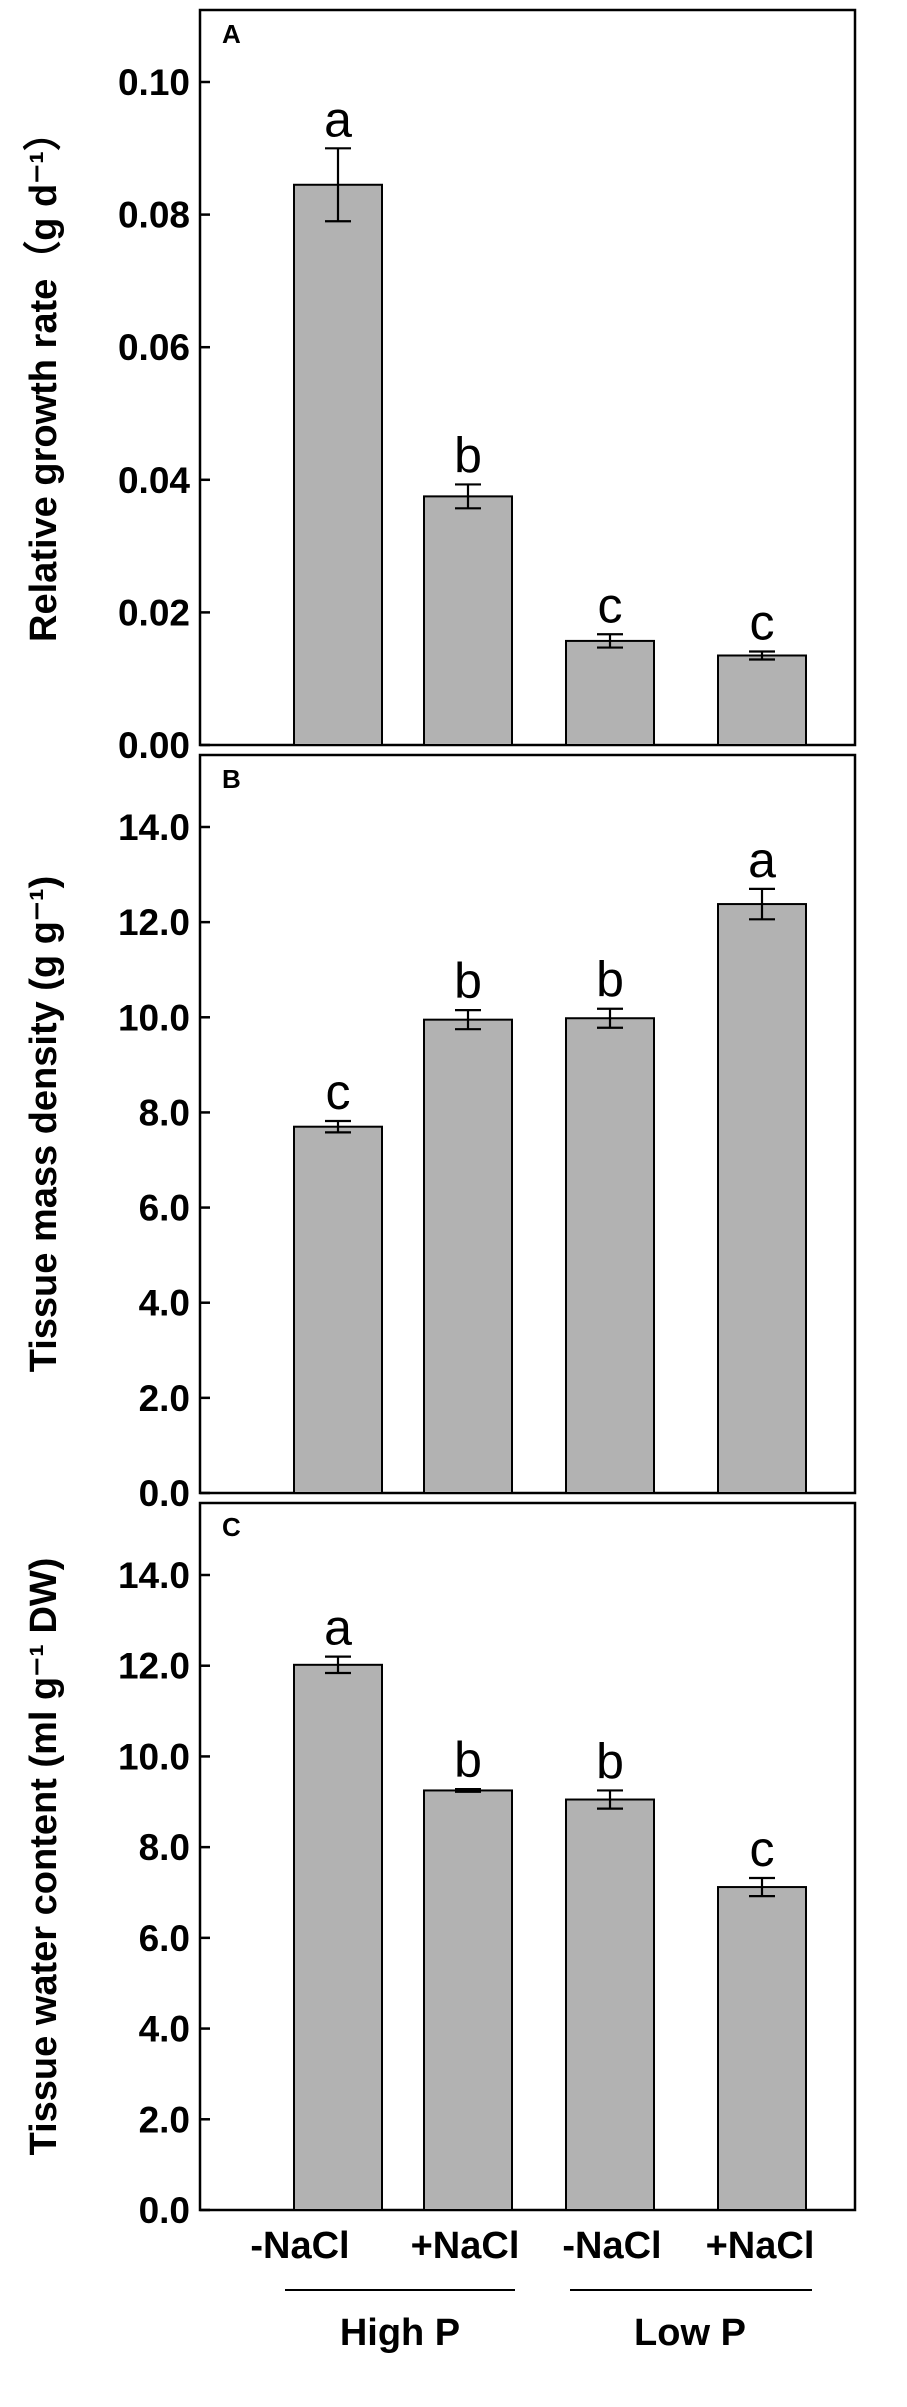  What do you see at coordinates (231, 1527) in the screenshot?
I see `panel-label: C` at bounding box center [231, 1527].